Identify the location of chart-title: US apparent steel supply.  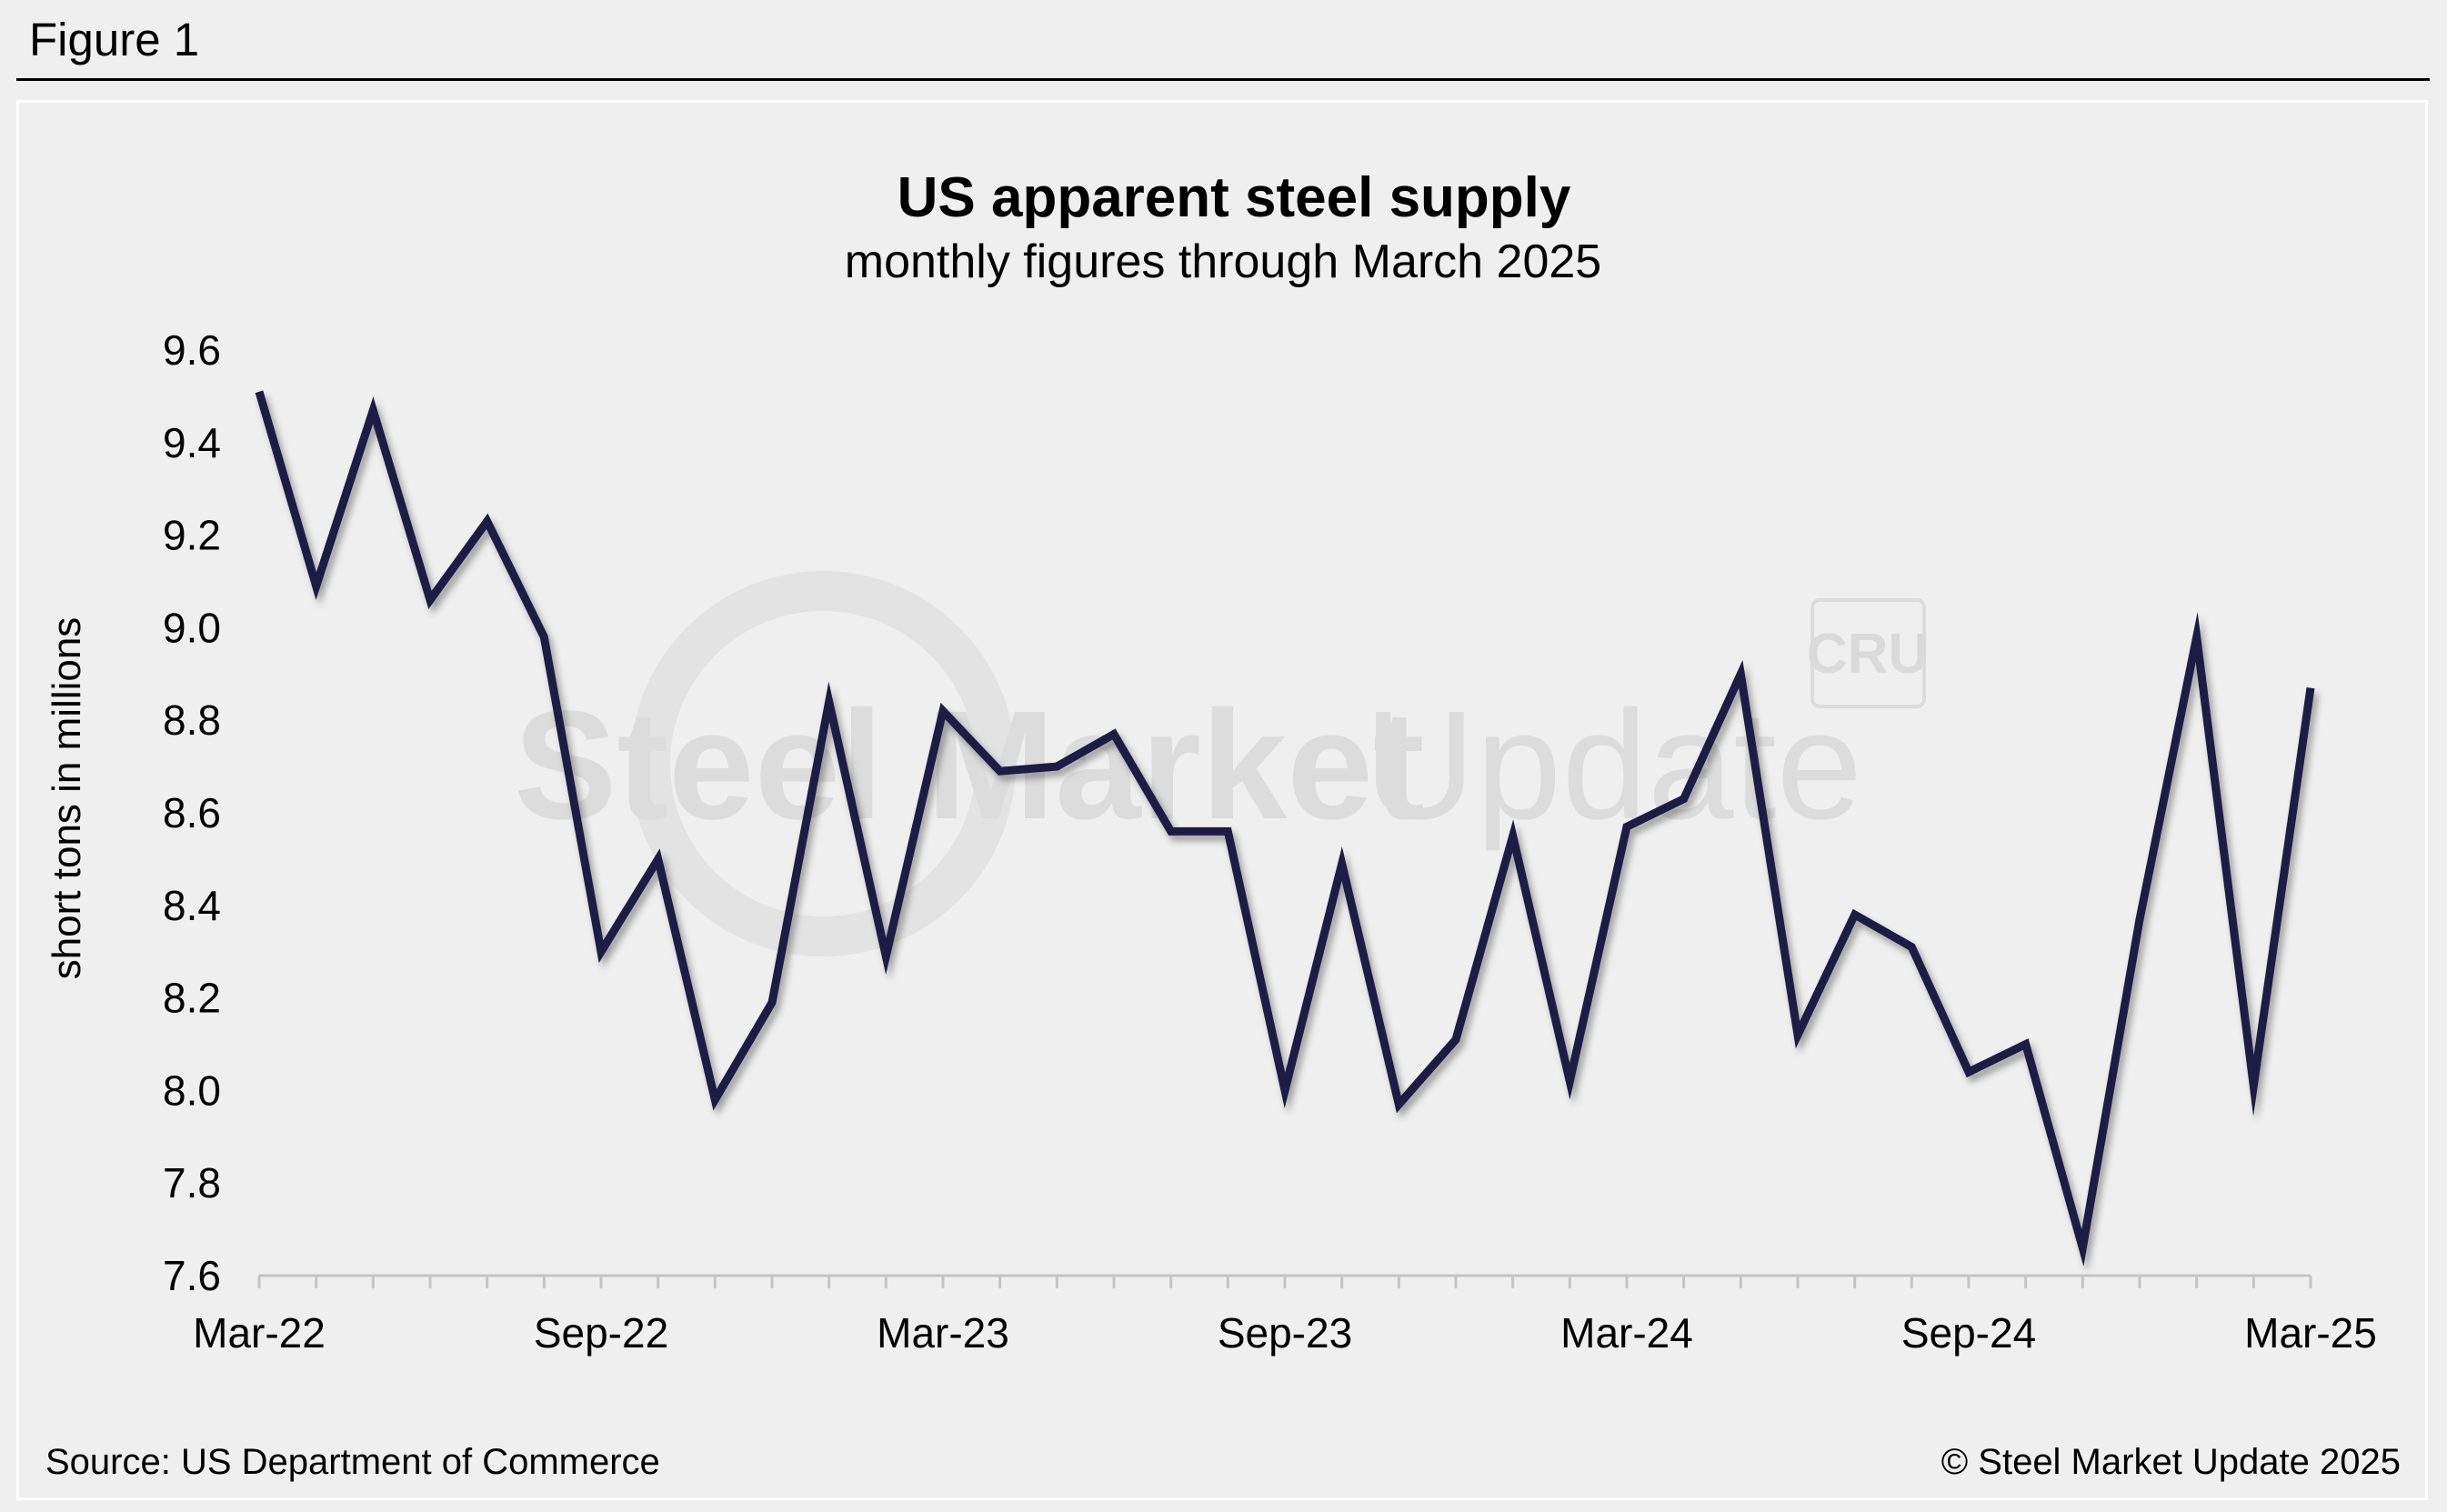
(1235, 197).